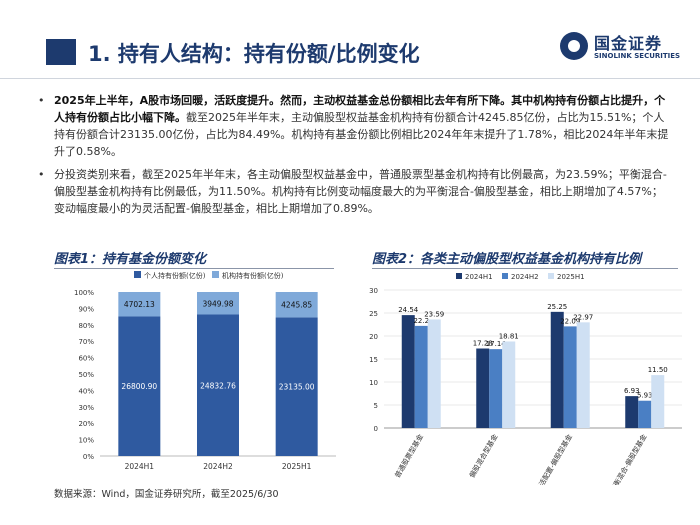  Describe the element at coordinates (130, 259) in the screenshot. I see `chart1-title: 图表1：持有基金份额变化` at that location.